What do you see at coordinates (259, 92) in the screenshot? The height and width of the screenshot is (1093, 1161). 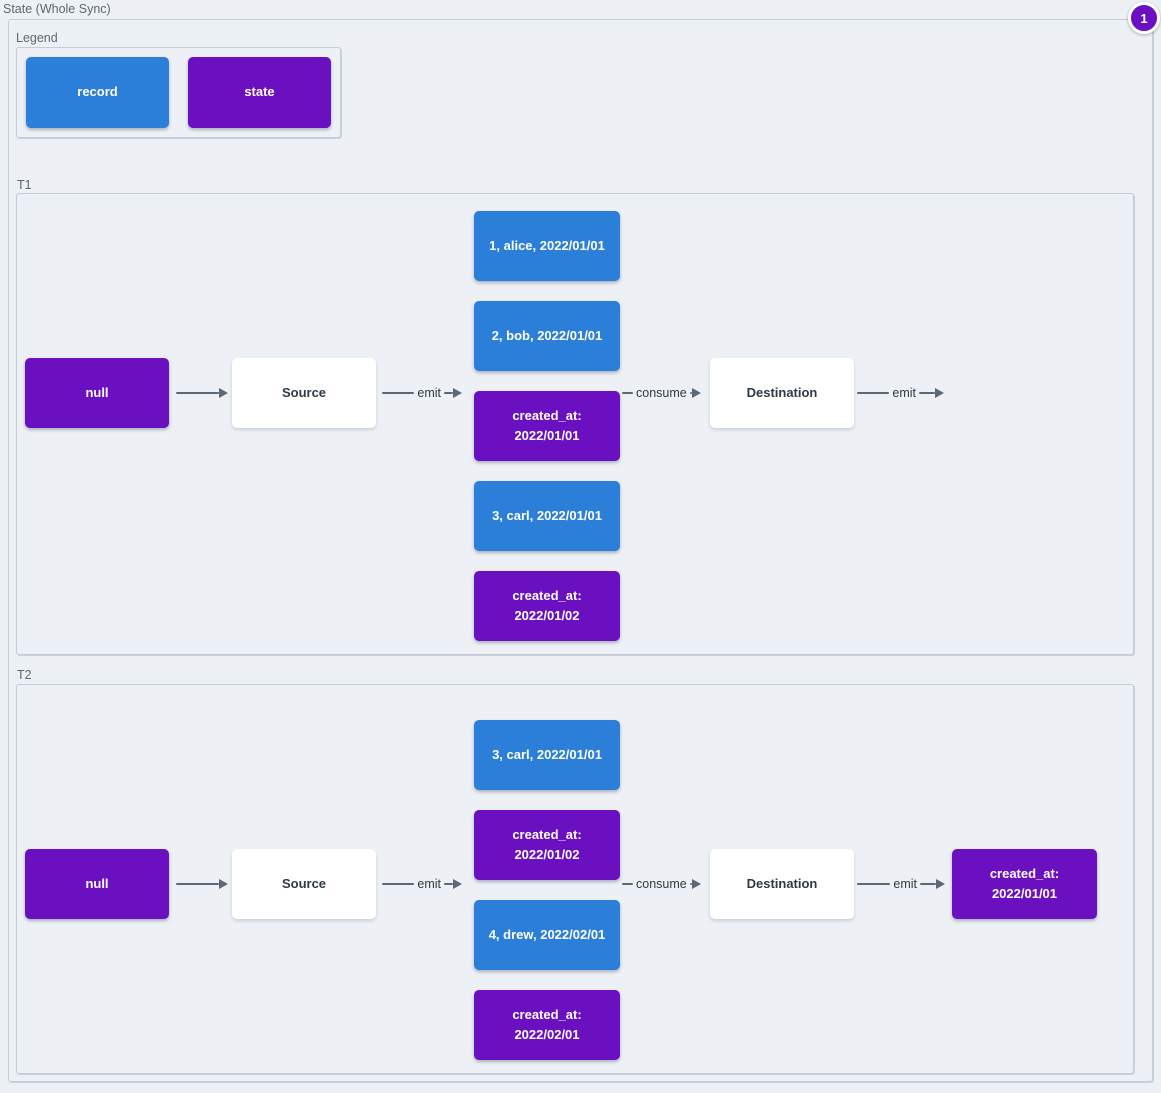 I see `legend-state-node: state` at bounding box center [259, 92].